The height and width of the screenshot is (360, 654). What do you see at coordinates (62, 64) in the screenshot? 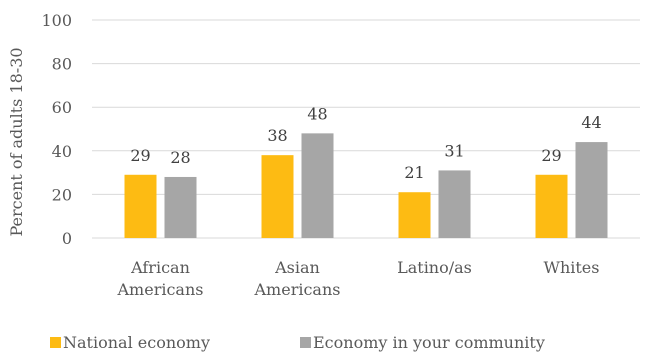
I see `y-tick-label-80: 80` at bounding box center [62, 64].